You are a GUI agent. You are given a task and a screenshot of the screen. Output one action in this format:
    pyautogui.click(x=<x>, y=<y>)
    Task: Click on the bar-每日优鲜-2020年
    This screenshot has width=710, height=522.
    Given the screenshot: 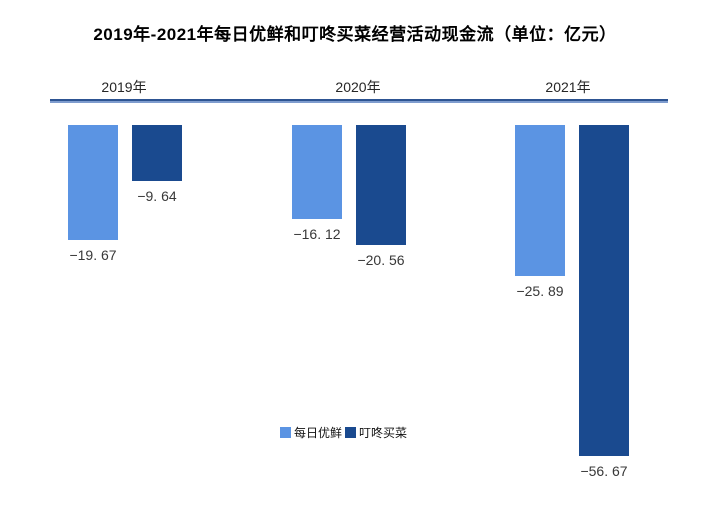 What is the action you would take?
    pyautogui.click(x=317, y=172)
    